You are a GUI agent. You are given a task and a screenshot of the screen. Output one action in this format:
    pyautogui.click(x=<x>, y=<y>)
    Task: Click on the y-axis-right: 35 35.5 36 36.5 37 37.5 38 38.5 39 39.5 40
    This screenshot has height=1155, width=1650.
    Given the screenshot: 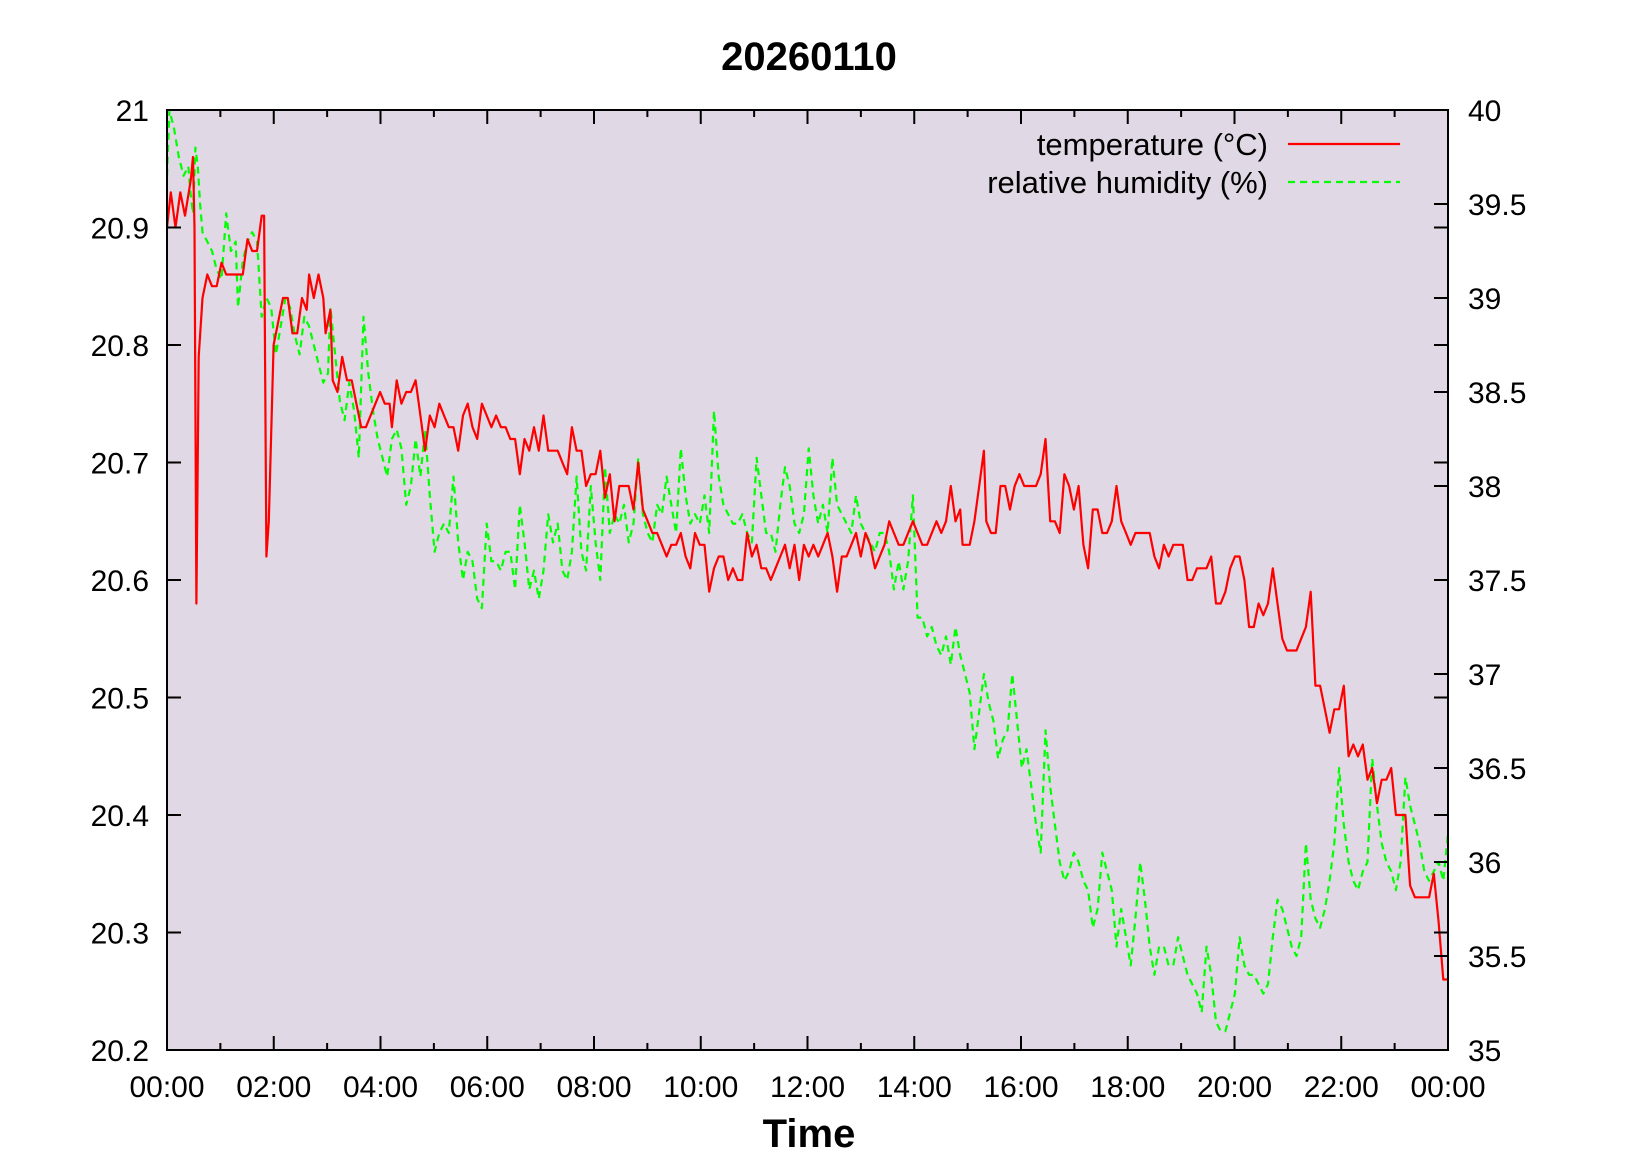 What is the action you would take?
    pyautogui.click(x=1480, y=581)
    